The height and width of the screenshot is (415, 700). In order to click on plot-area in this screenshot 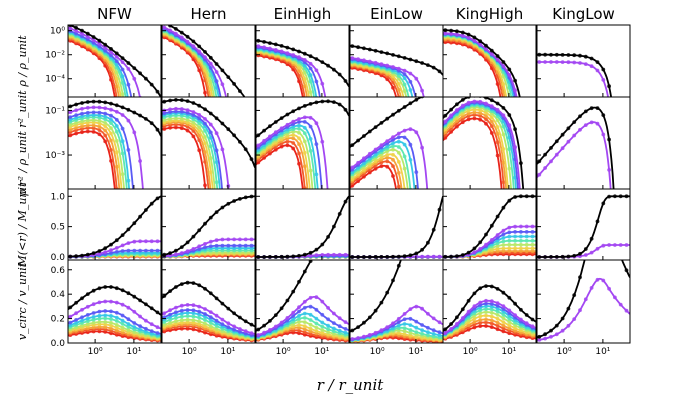, I will do `click(208, 311)`.